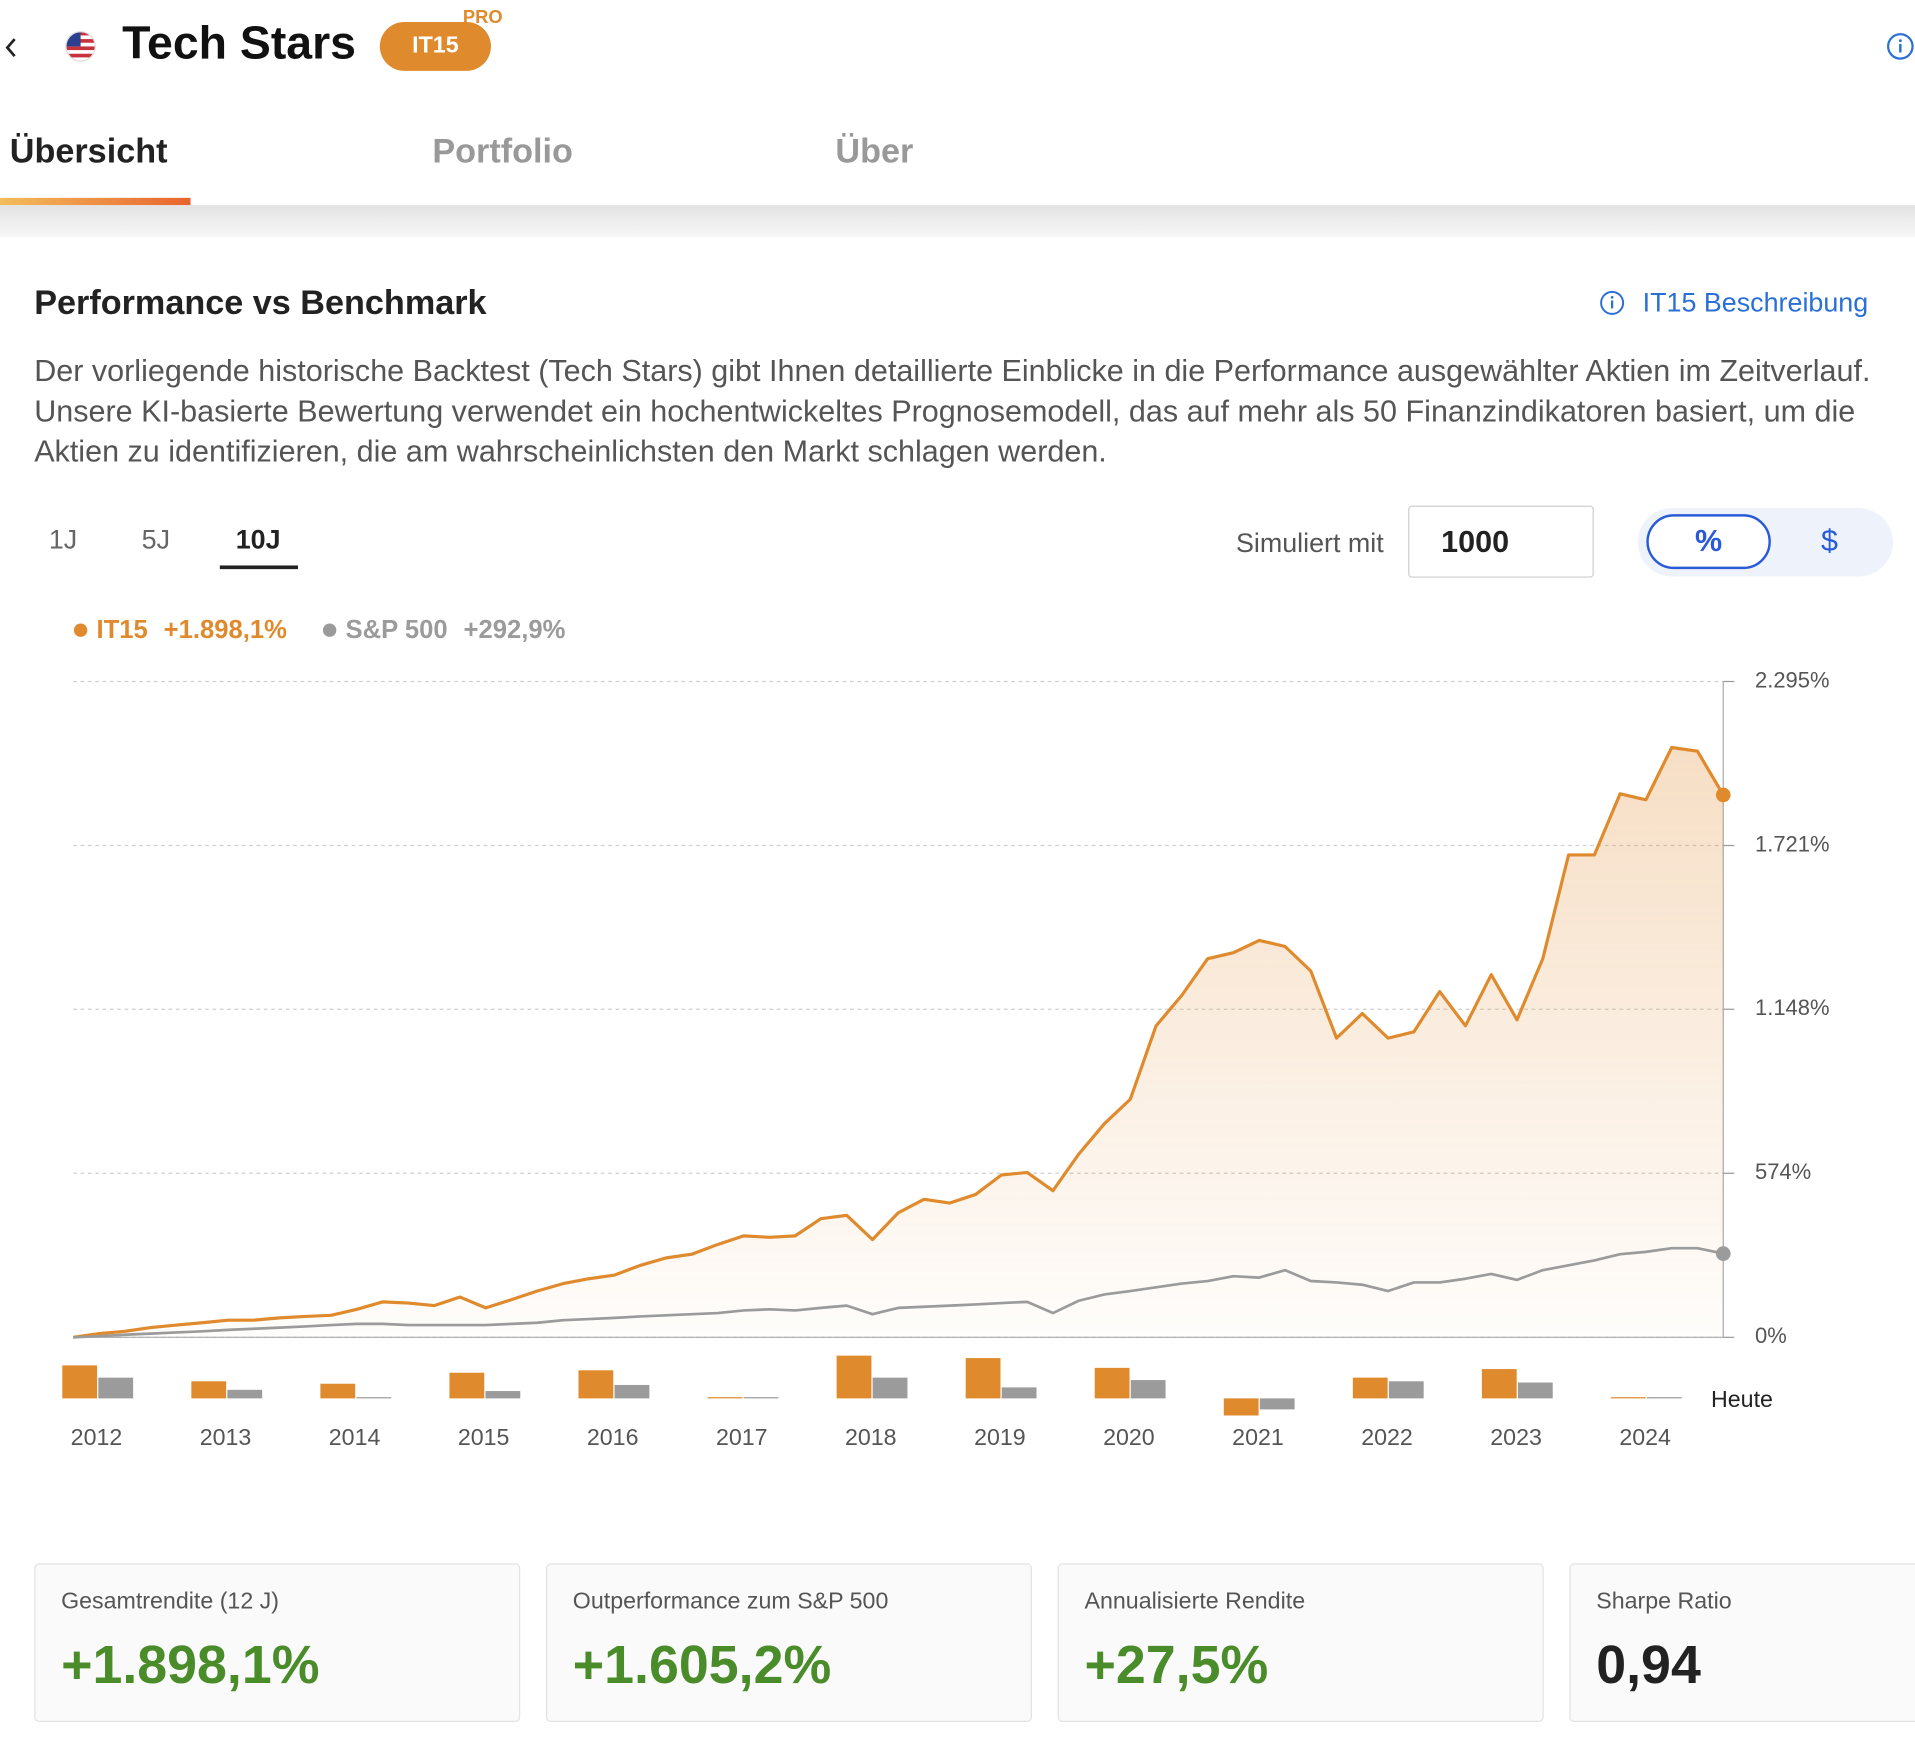  Describe the element at coordinates (1309, 543) in the screenshot. I see `simulate-label: Simuliert mit` at that location.